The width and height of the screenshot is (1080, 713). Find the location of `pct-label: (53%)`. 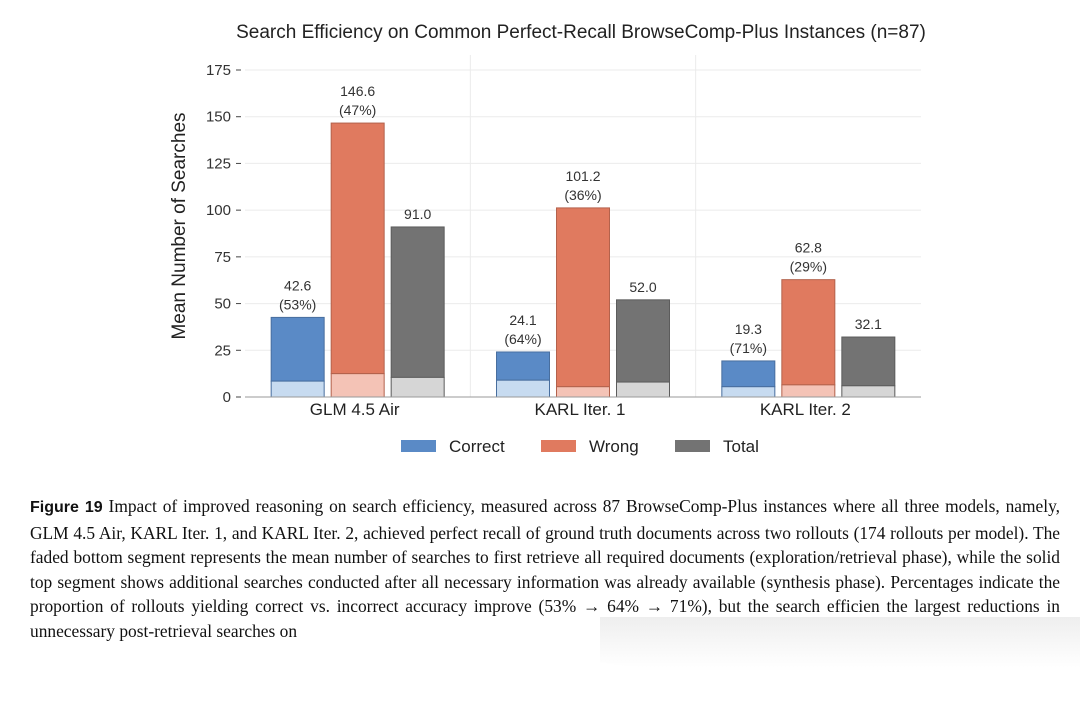

pct-label: (53%) is located at coordinates (297, 304).